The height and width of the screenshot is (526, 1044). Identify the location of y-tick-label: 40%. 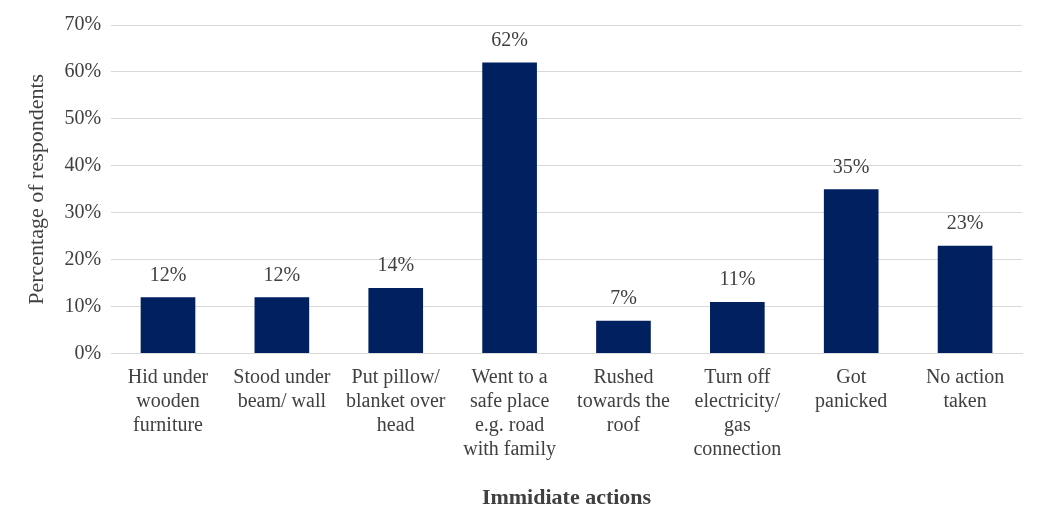
(83, 164).